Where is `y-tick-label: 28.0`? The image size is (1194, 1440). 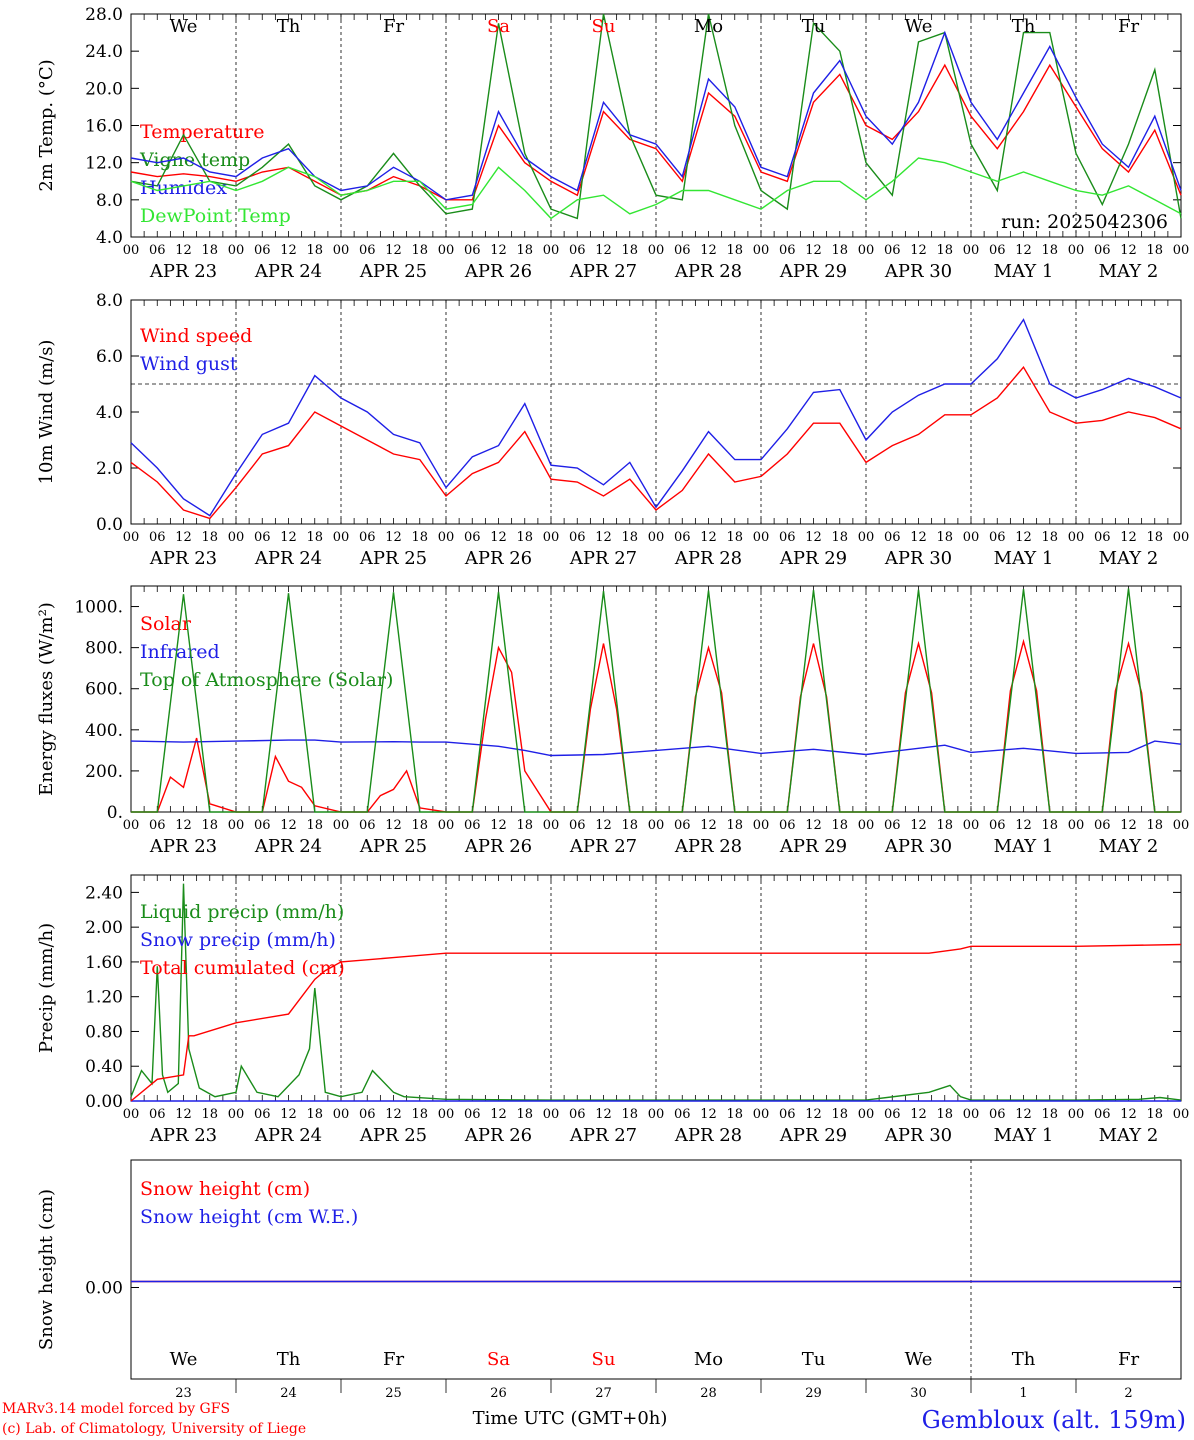 y-tick-label: 28.0 is located at coordinates (104, 15).